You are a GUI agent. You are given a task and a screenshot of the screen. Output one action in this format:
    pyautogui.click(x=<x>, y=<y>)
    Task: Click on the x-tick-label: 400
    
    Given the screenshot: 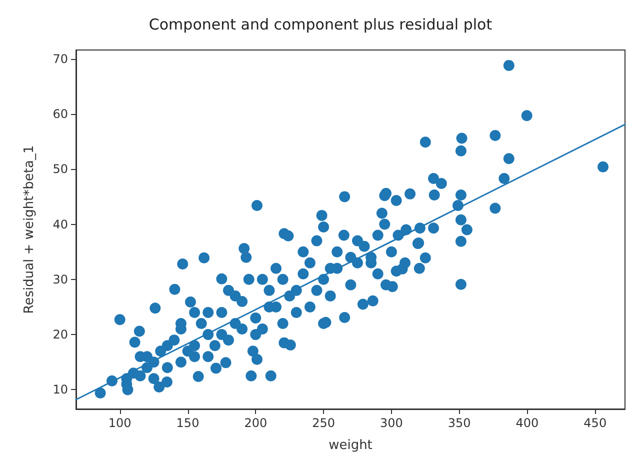 What is the action you would take?
    pyautogui.click(x=527, y=423)
    